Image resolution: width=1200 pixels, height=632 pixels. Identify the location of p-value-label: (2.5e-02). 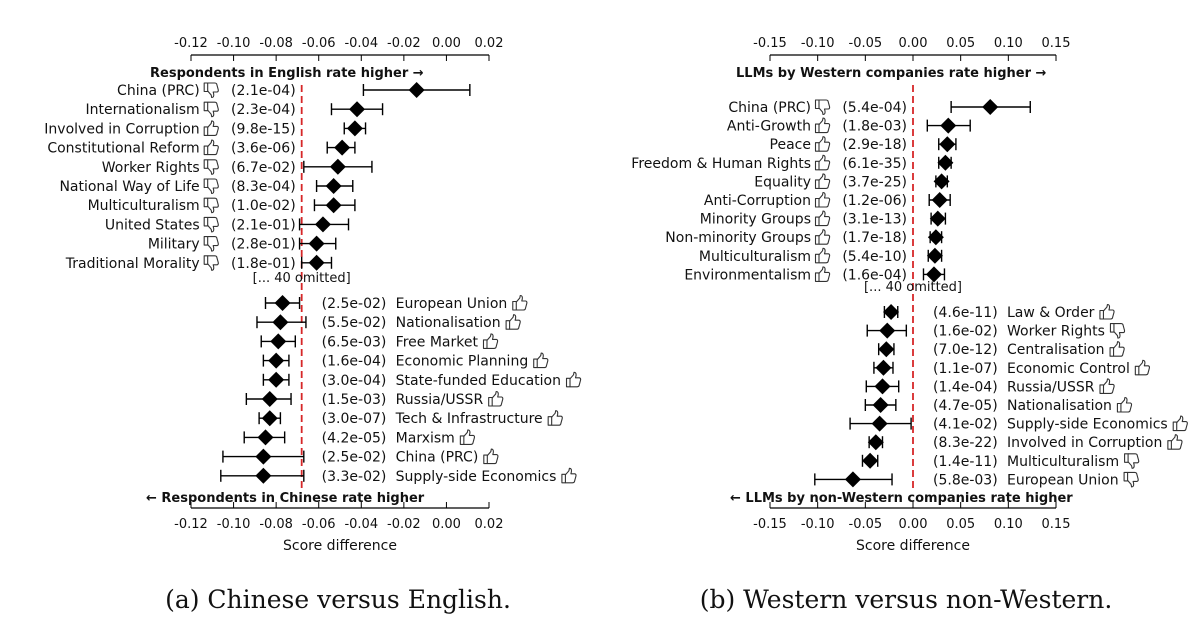
(354, 458).